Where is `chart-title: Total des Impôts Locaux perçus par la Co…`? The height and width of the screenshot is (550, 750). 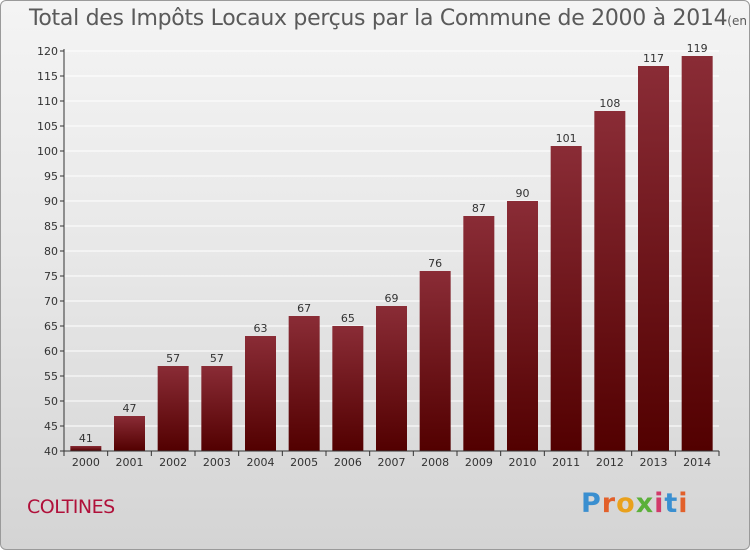 chart-title: Total des Impôts Locaux perçus par la Co… is located at coordinates (389, 18).